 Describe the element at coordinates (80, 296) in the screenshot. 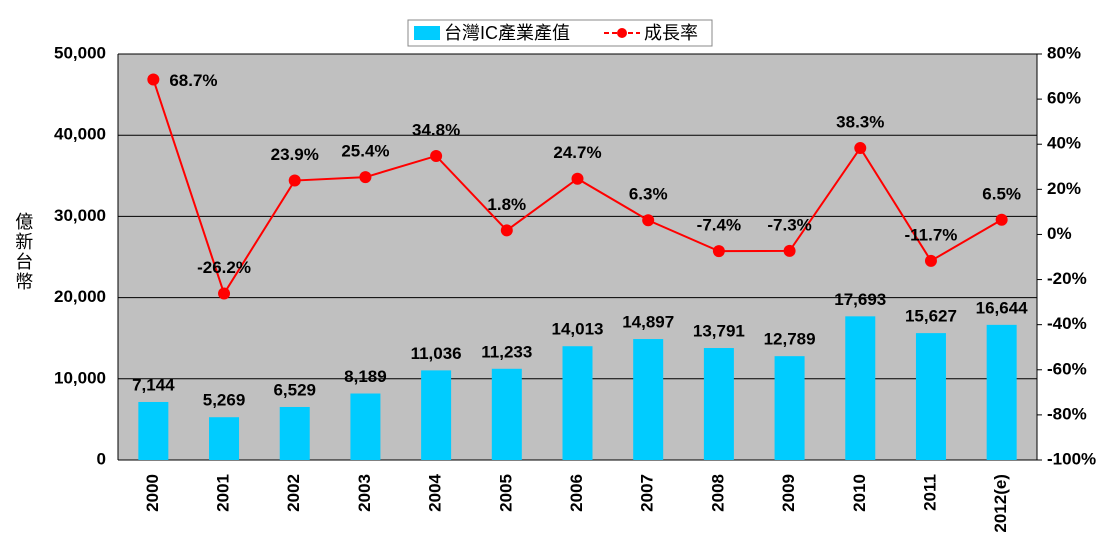

I see `y-tick-label: 20,000` at that location.